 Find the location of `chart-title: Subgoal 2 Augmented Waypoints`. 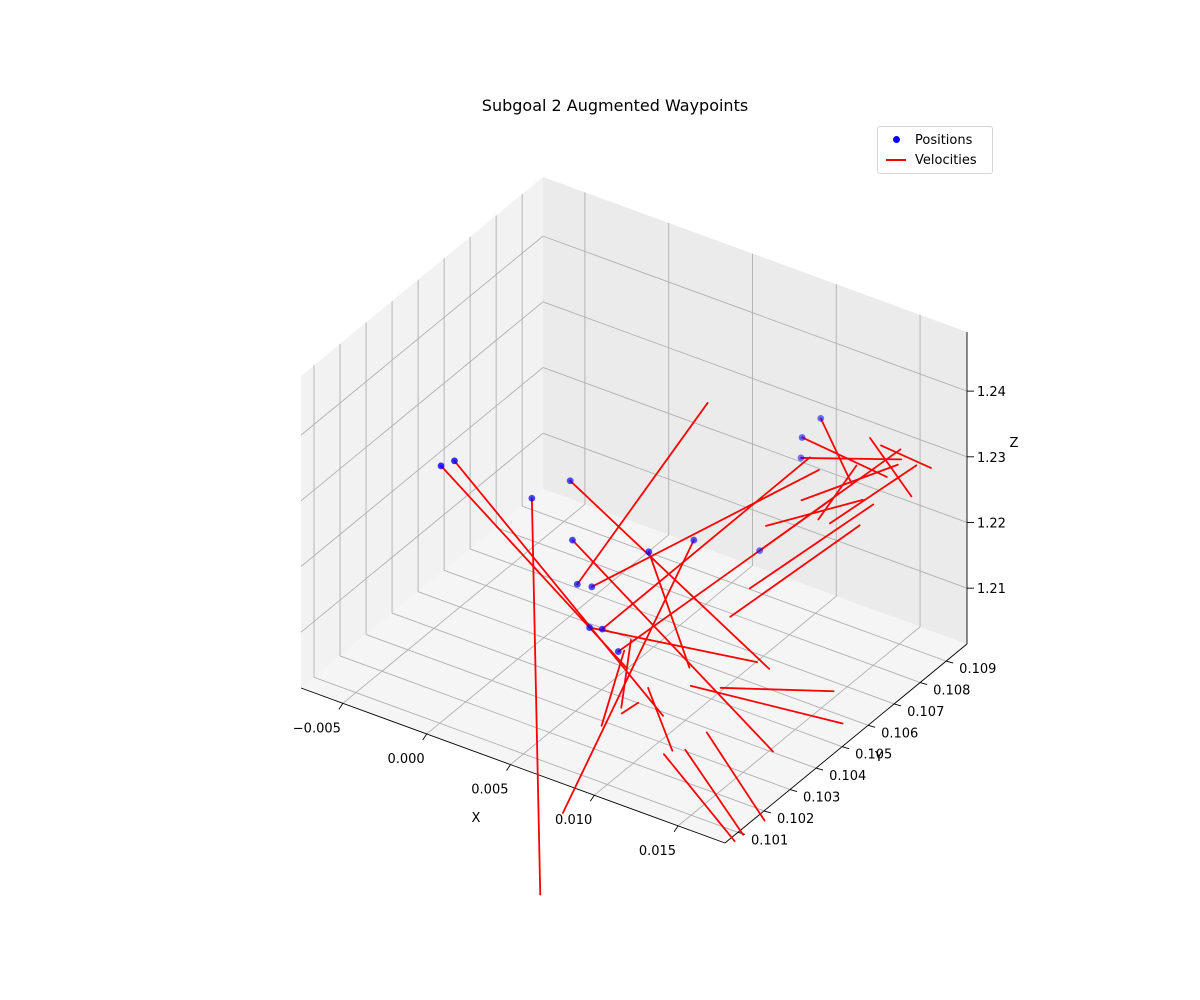

chart-title: Subgoal 2 Augmented Waypoints is located at coordinates (615, 105).